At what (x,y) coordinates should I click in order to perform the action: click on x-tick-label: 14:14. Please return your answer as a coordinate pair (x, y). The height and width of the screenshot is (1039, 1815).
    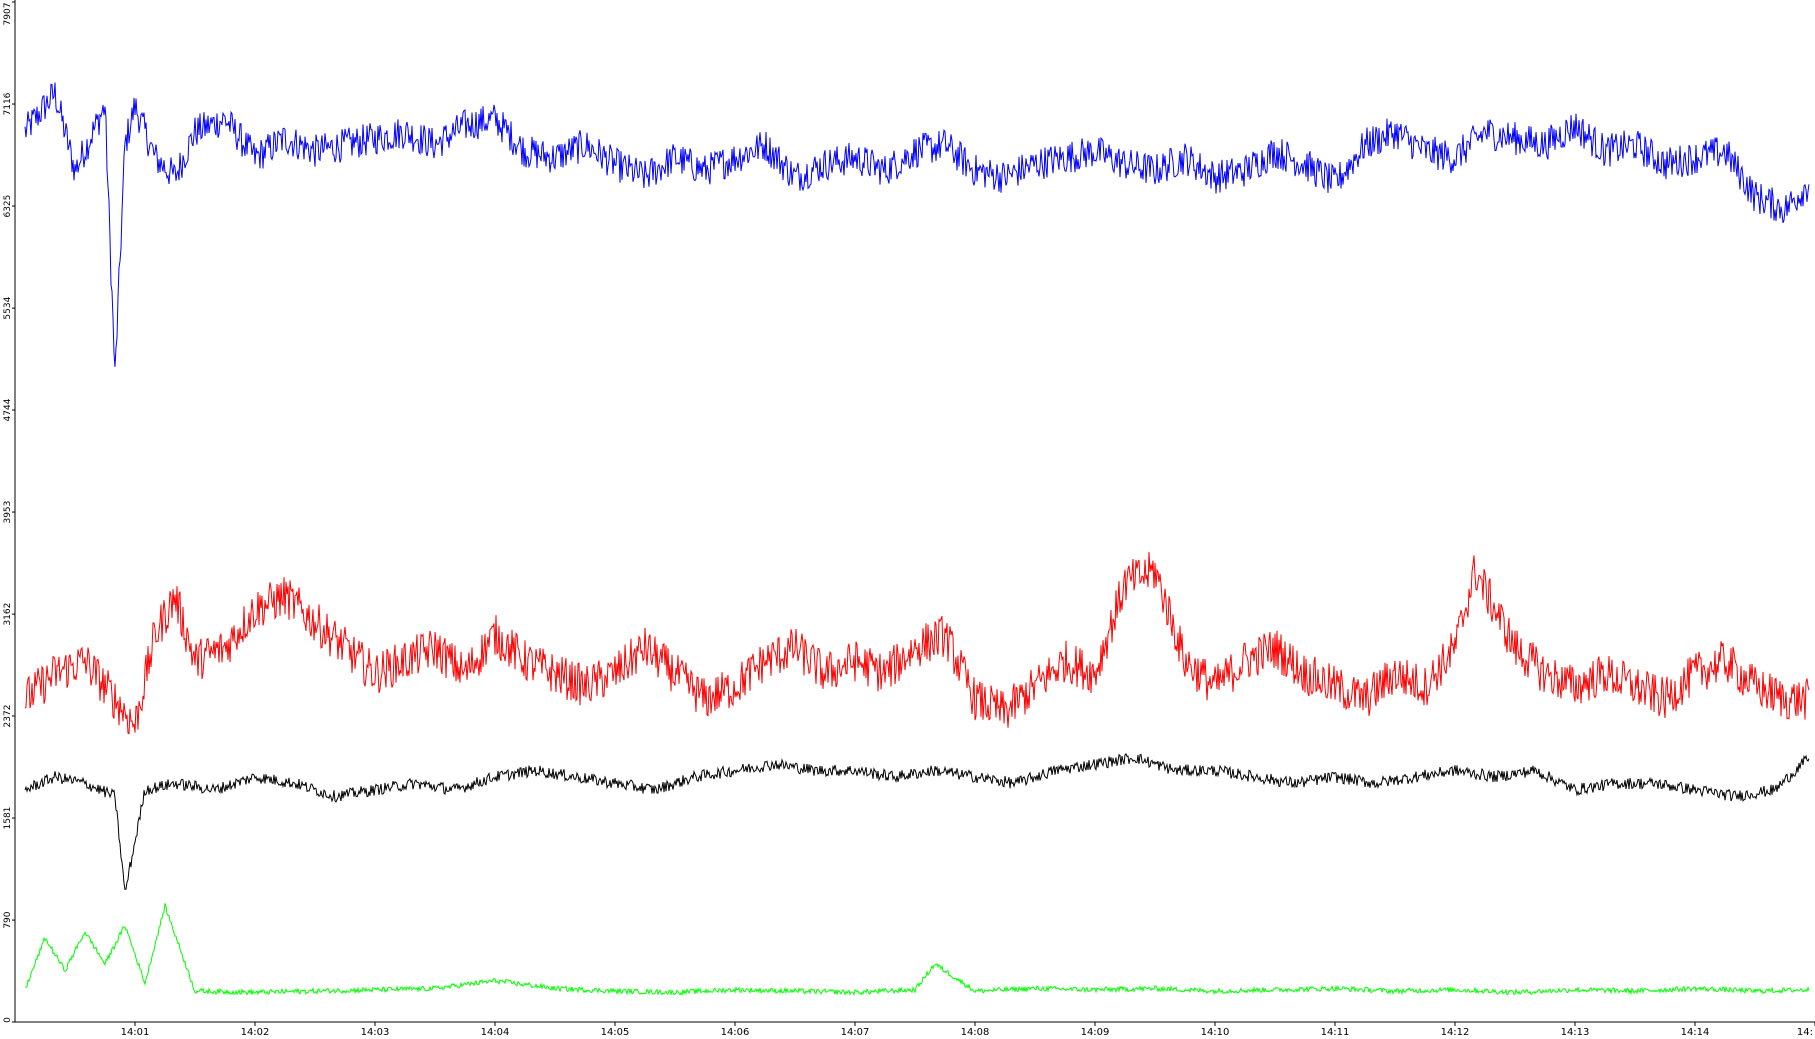
    Looking at the image, I should click on (1695, 1032).